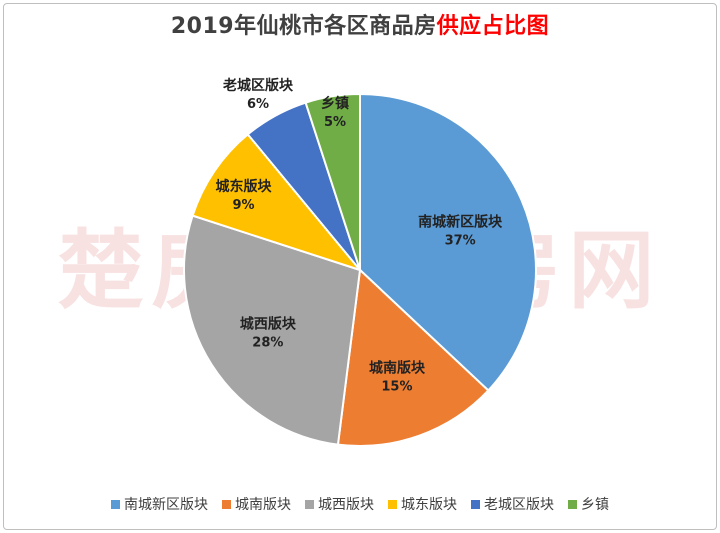  I want to click on legend-item-6: 乡镇, so click(588, 504).